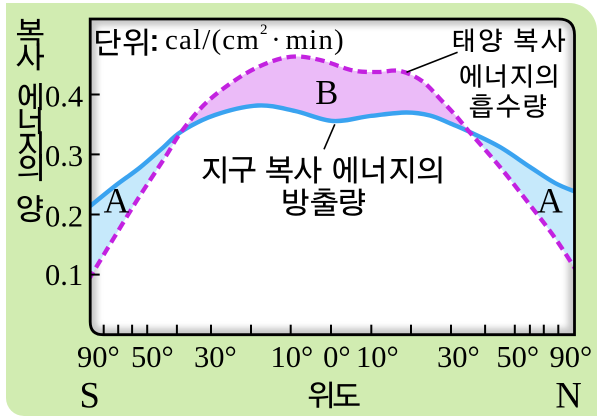 This screenshot has width=603, height=420. I want to click on svg-text: 0°, so click(336, 357).